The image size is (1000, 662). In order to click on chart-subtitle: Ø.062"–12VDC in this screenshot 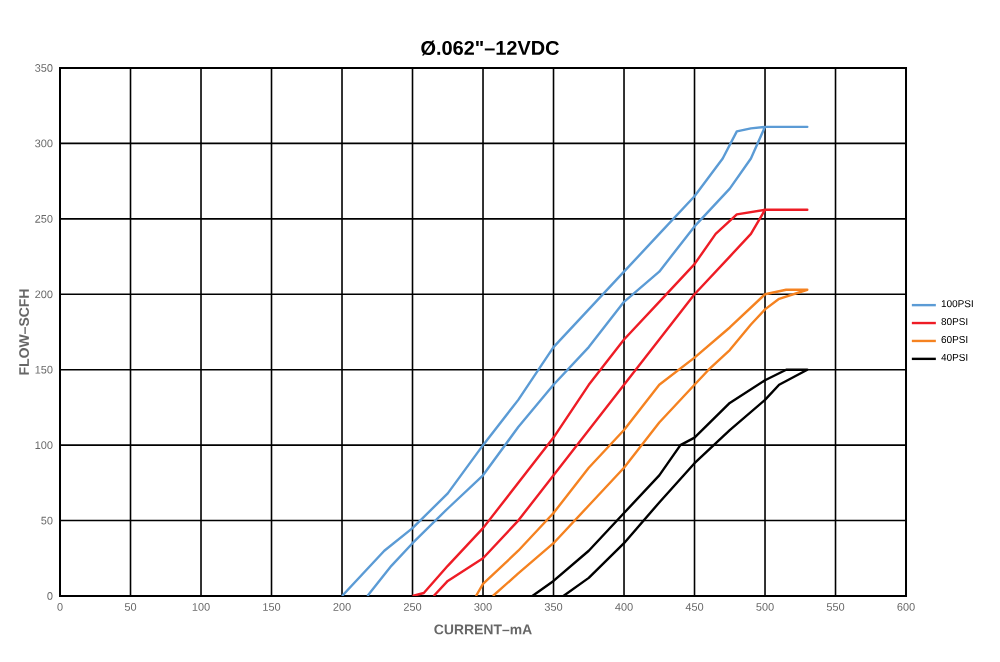, I will do `click(490, 48)`.